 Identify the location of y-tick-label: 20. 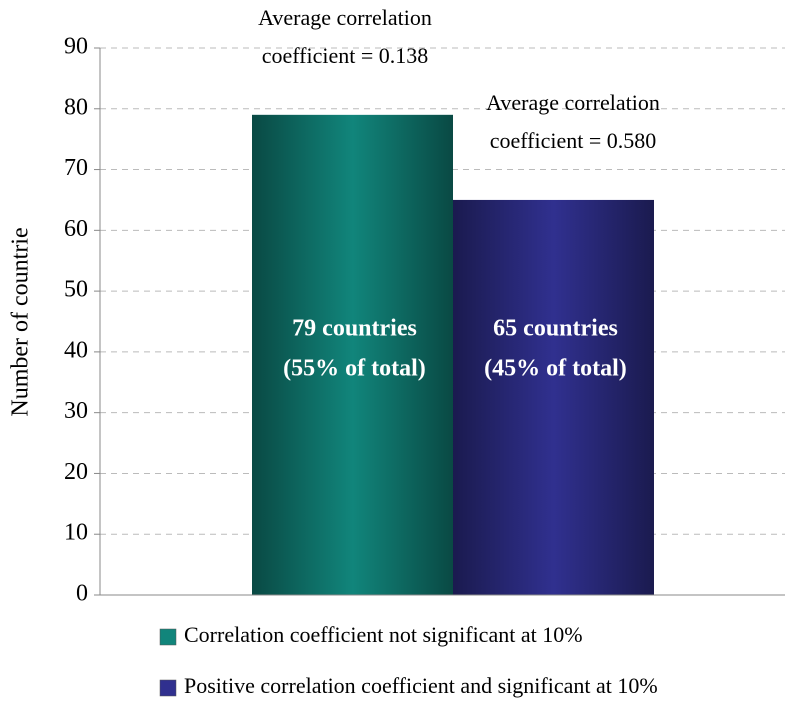
(76, 472).